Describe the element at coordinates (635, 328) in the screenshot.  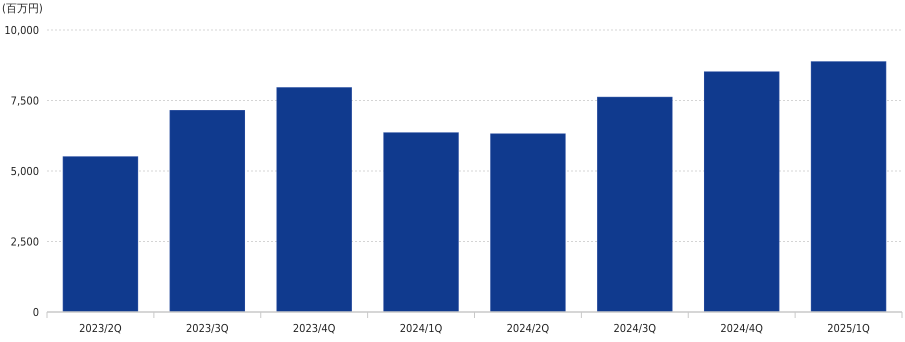
I see `x-tick-label: 2024/3Q` at that location.